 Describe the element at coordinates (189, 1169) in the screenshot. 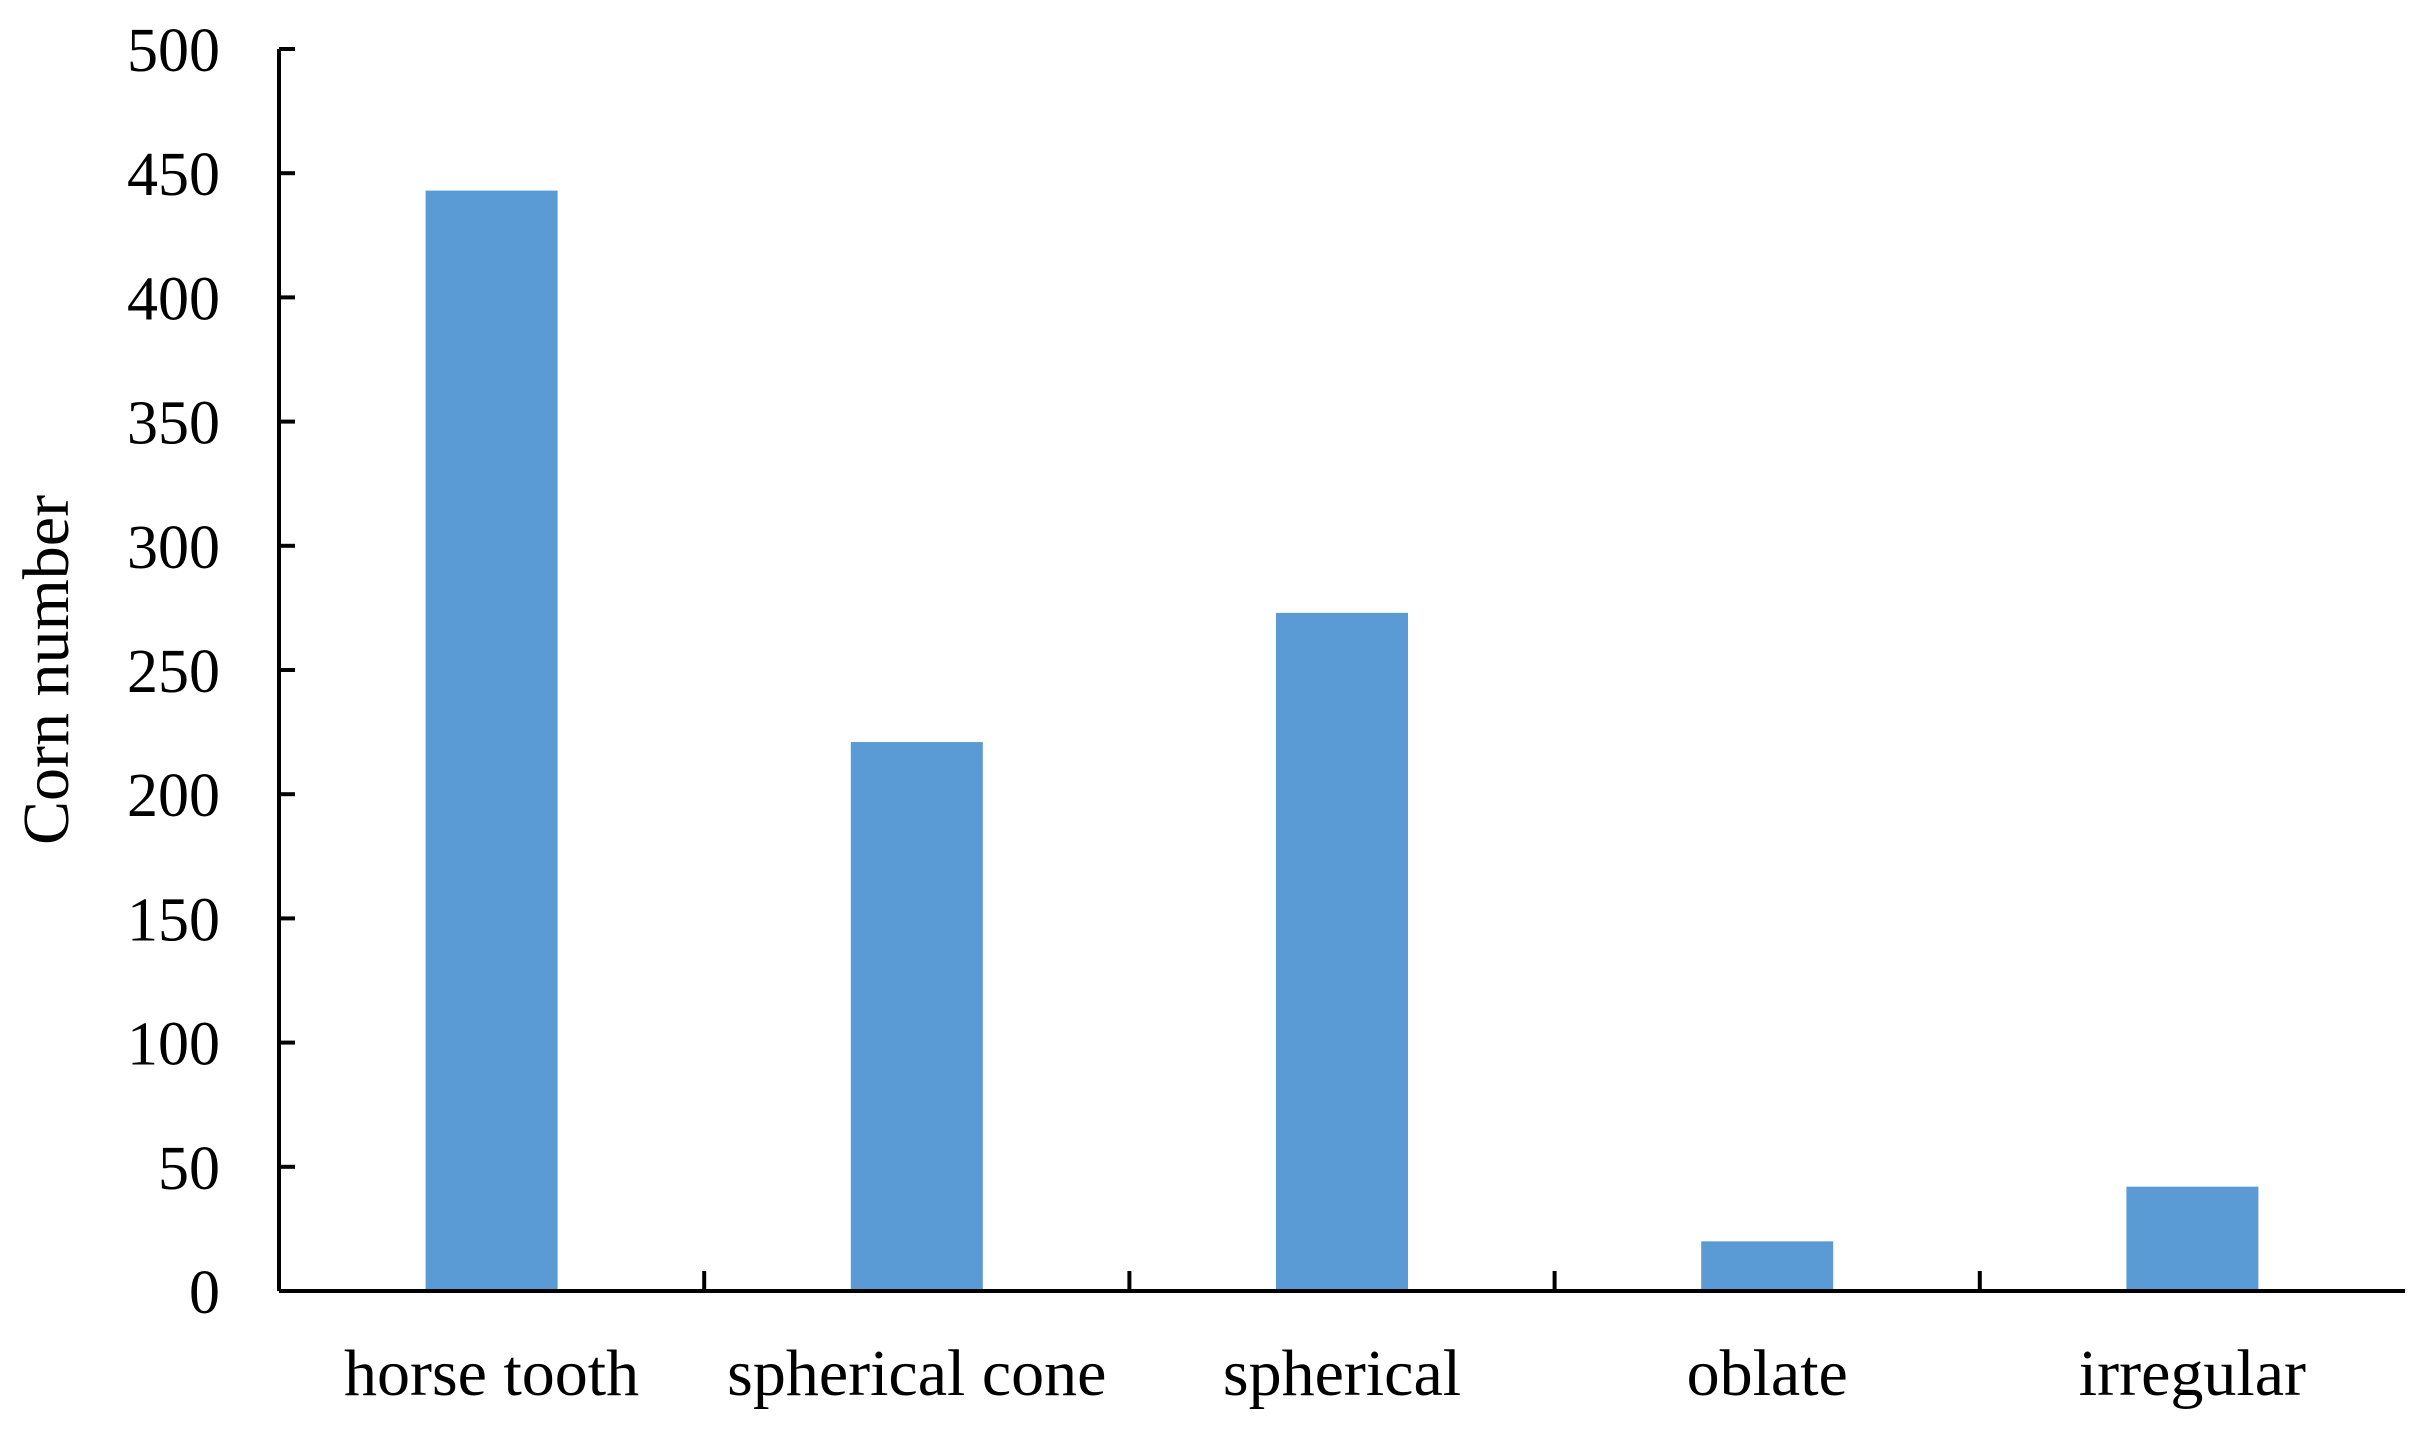

I see `y-tick-label: 50` at that location.